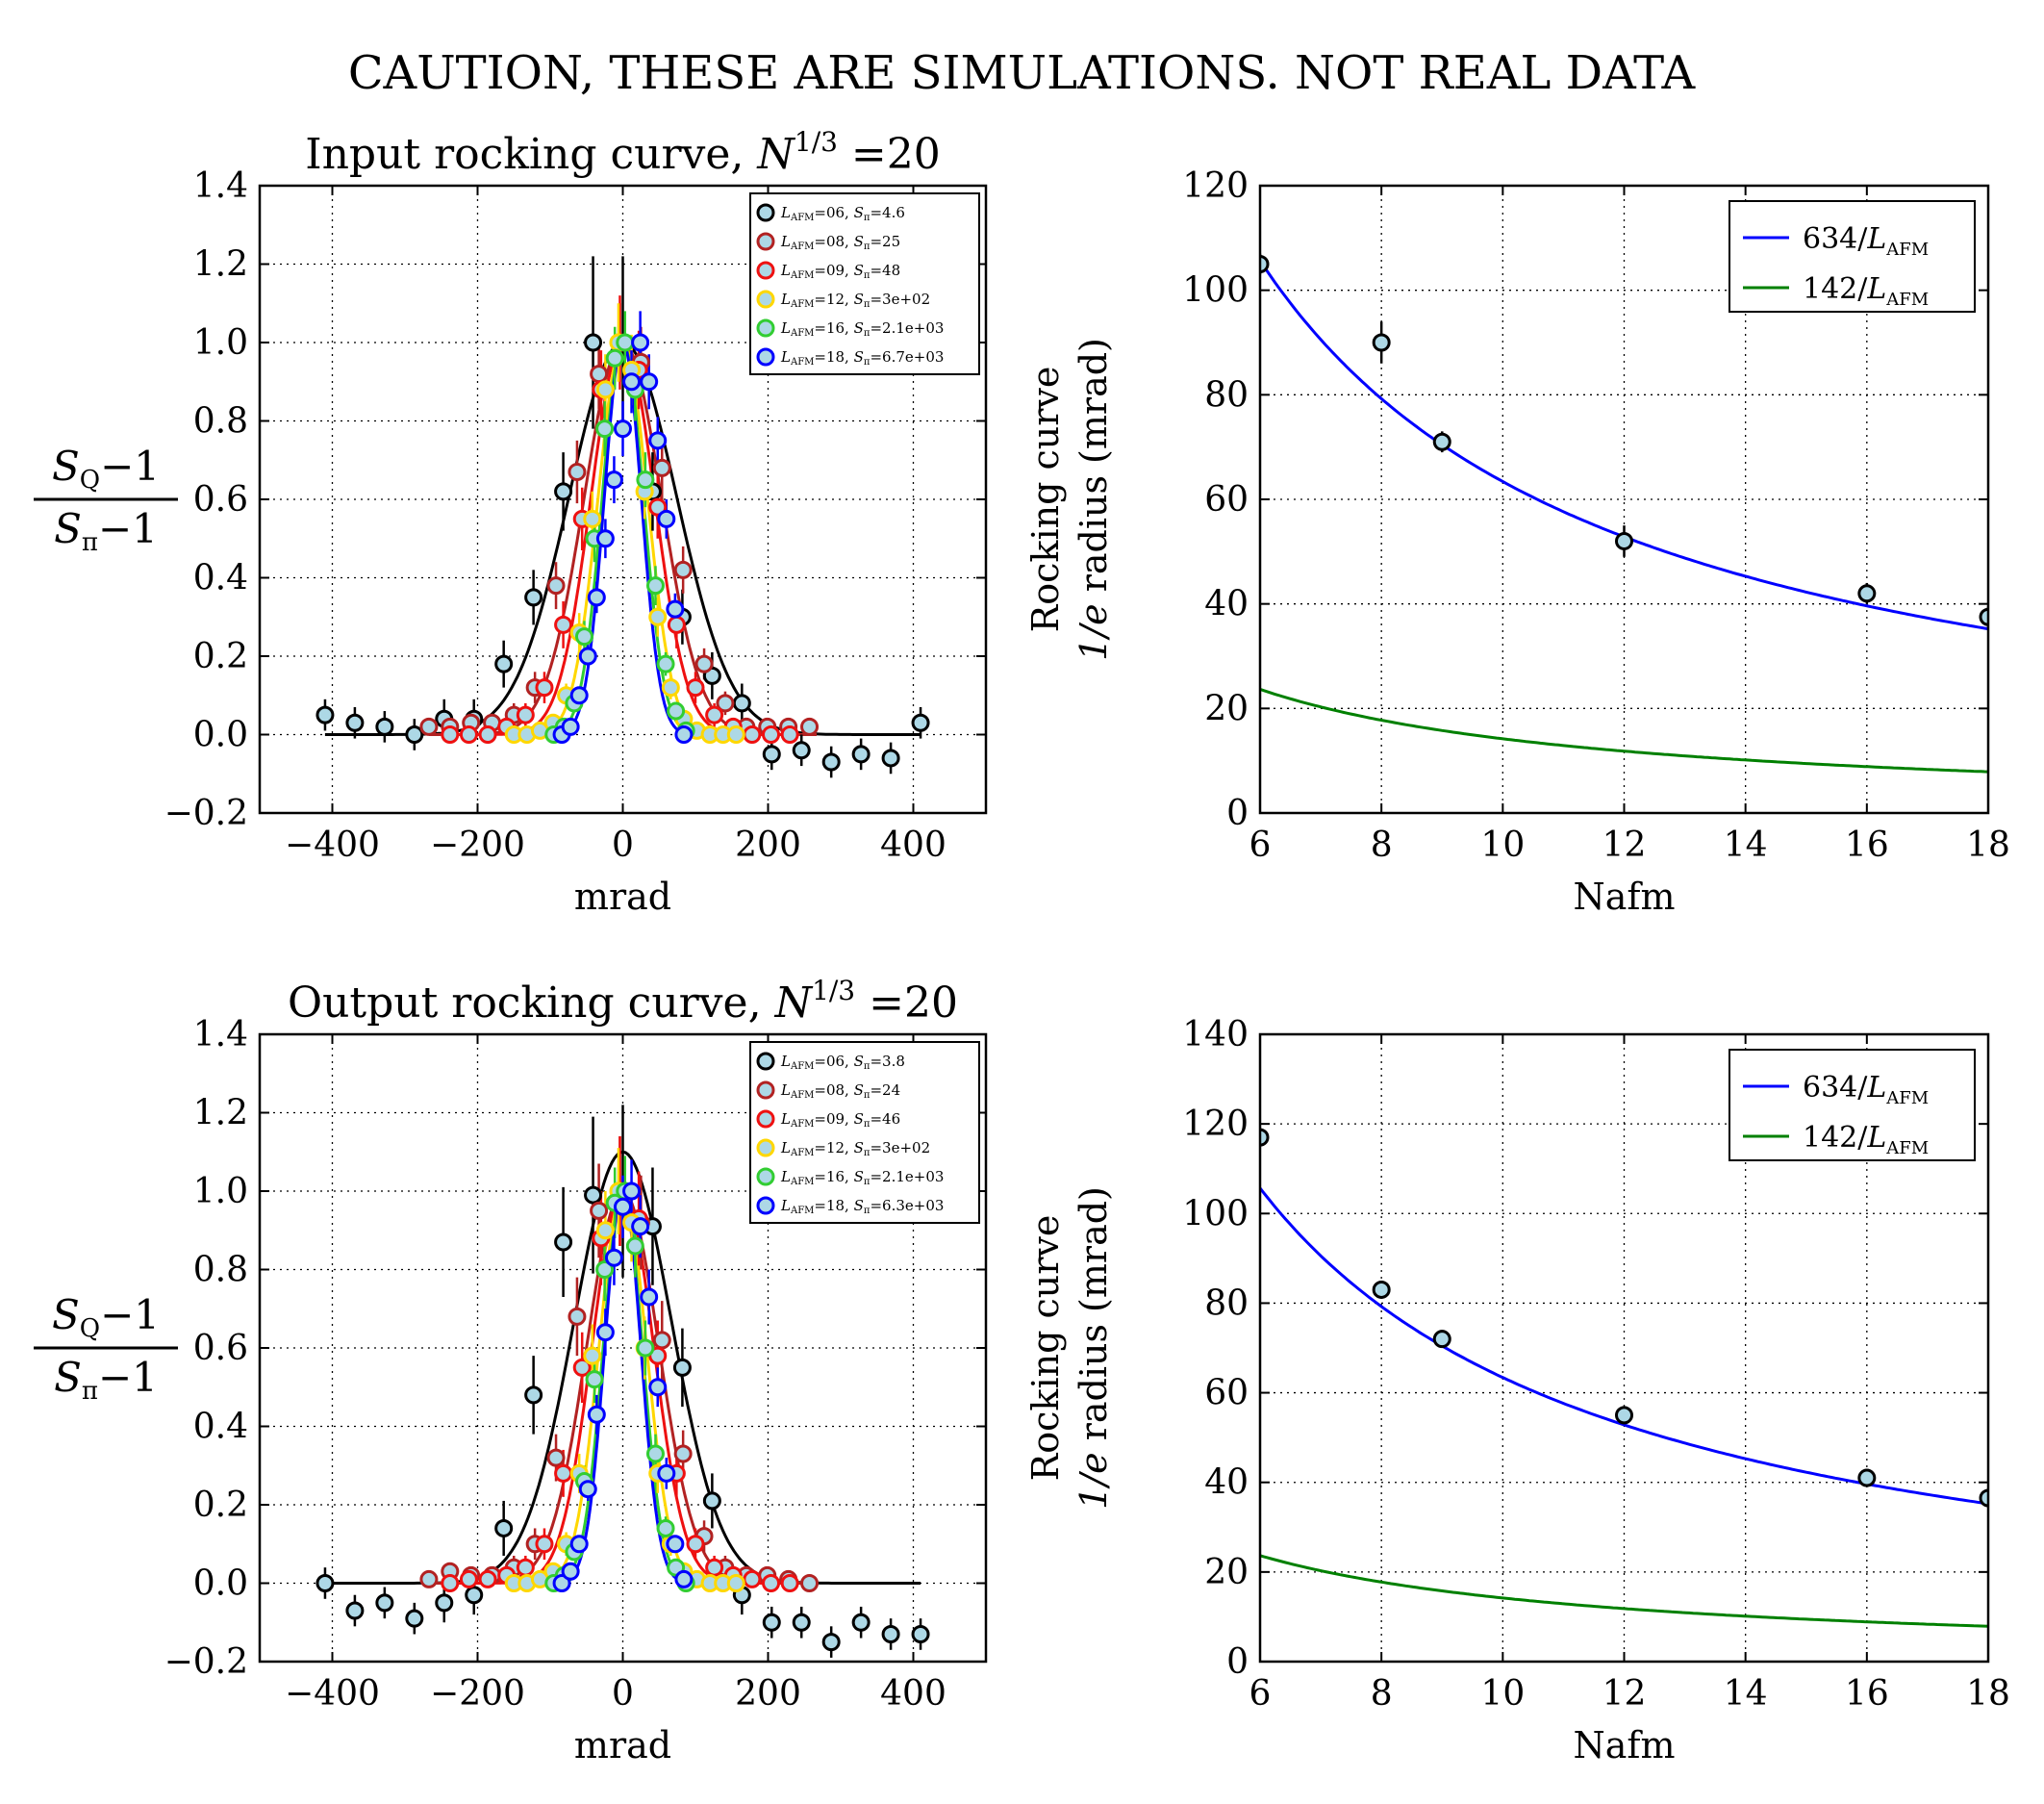  What do you see at coordinates (221, 1348) in the screenshot?
I see `y-tick-label: 0.6` at bounding box center [221, 1348].